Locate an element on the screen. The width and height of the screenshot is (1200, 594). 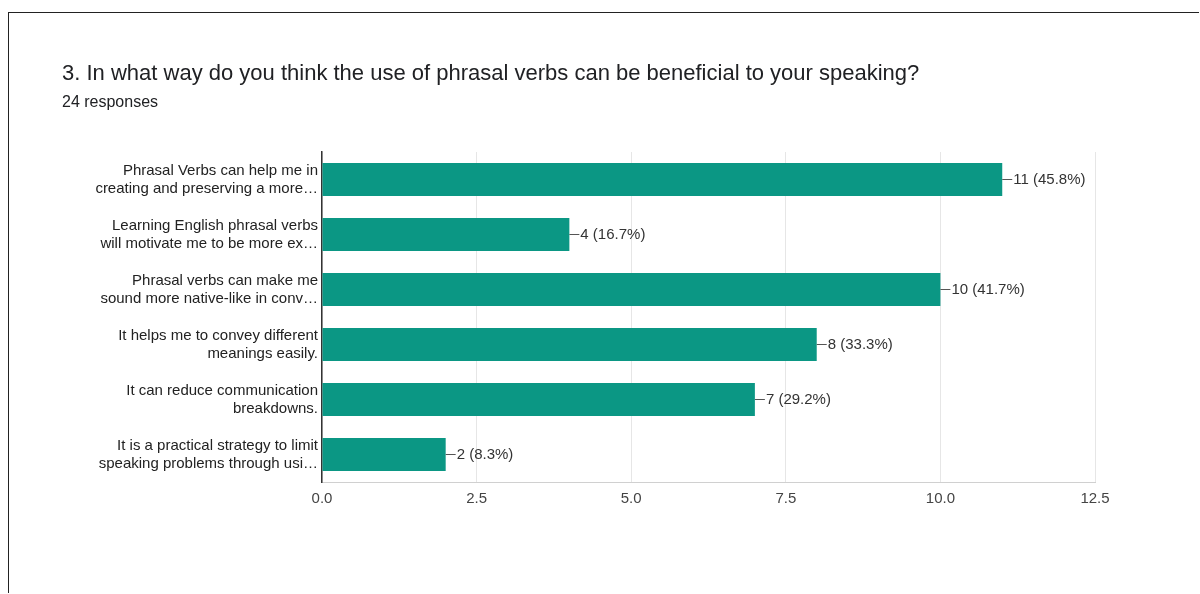
data-label: 4 (16.7%) is located at coordinates (613, 233).